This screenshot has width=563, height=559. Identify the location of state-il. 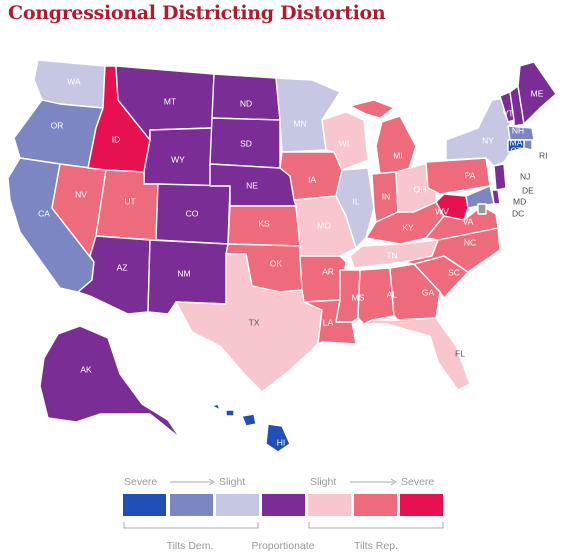
(355, 208).